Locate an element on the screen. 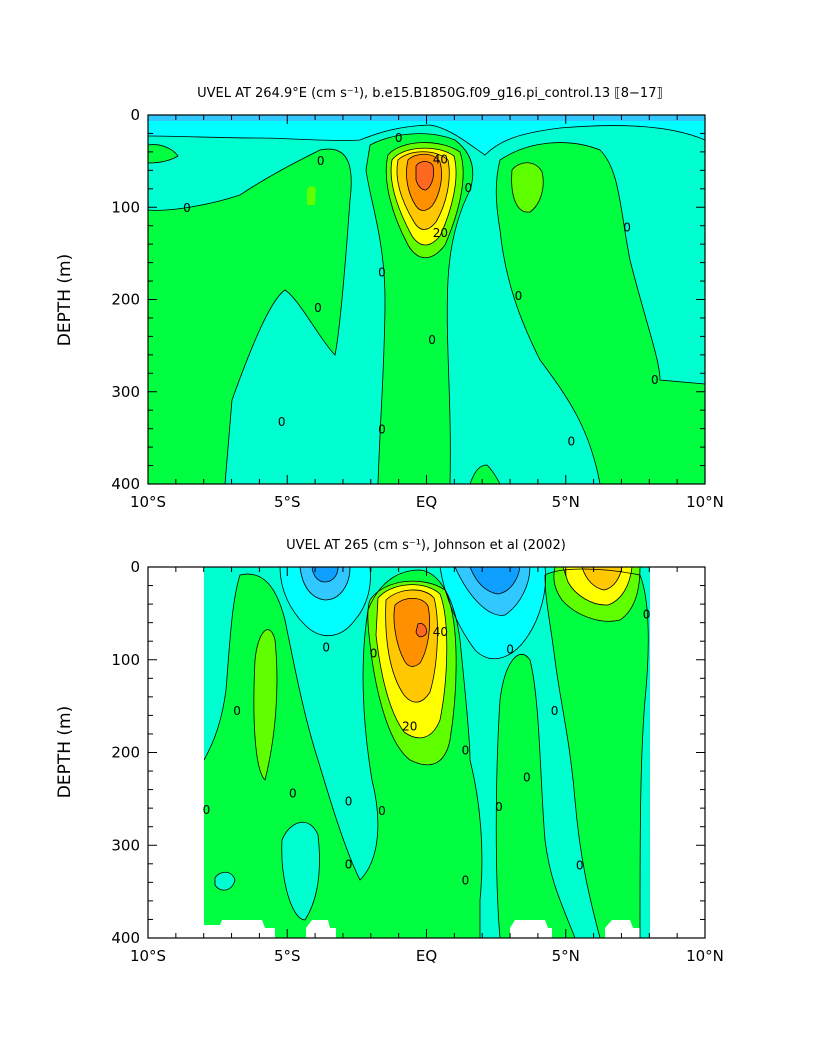 This screenshot has width=818, height=1055. bottom-fill-surface-jet-south-max is located at coordinates (325, 574).